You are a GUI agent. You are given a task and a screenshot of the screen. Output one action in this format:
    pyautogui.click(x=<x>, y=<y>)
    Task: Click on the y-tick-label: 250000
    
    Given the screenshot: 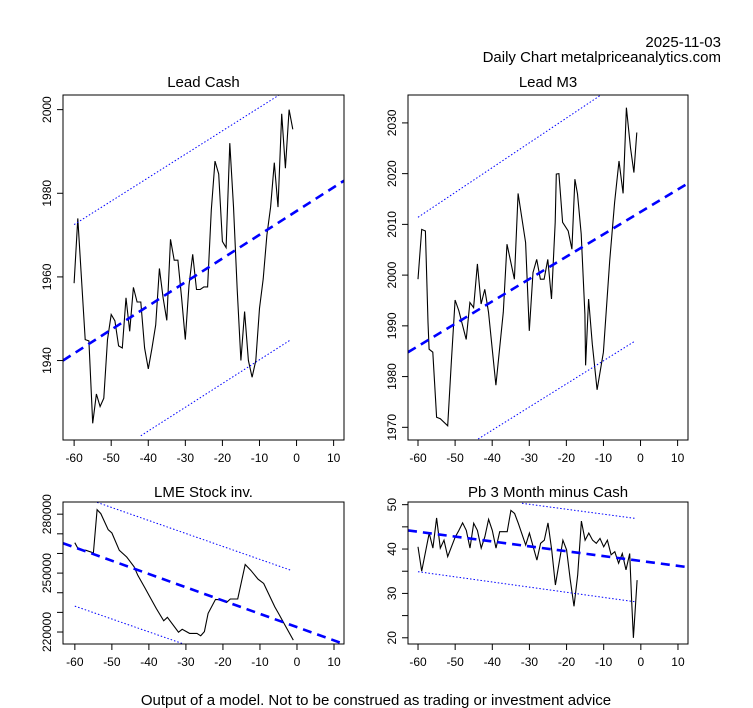 What is the action you would take?
    pyautogui.click(x=47, y=573)
    